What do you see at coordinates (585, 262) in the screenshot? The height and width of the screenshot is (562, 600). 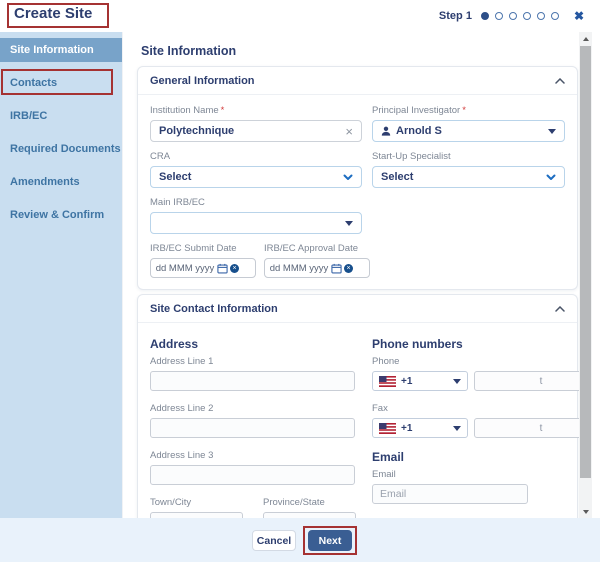 I see `scrollbar-thumb` at bounding box center [585, 262].